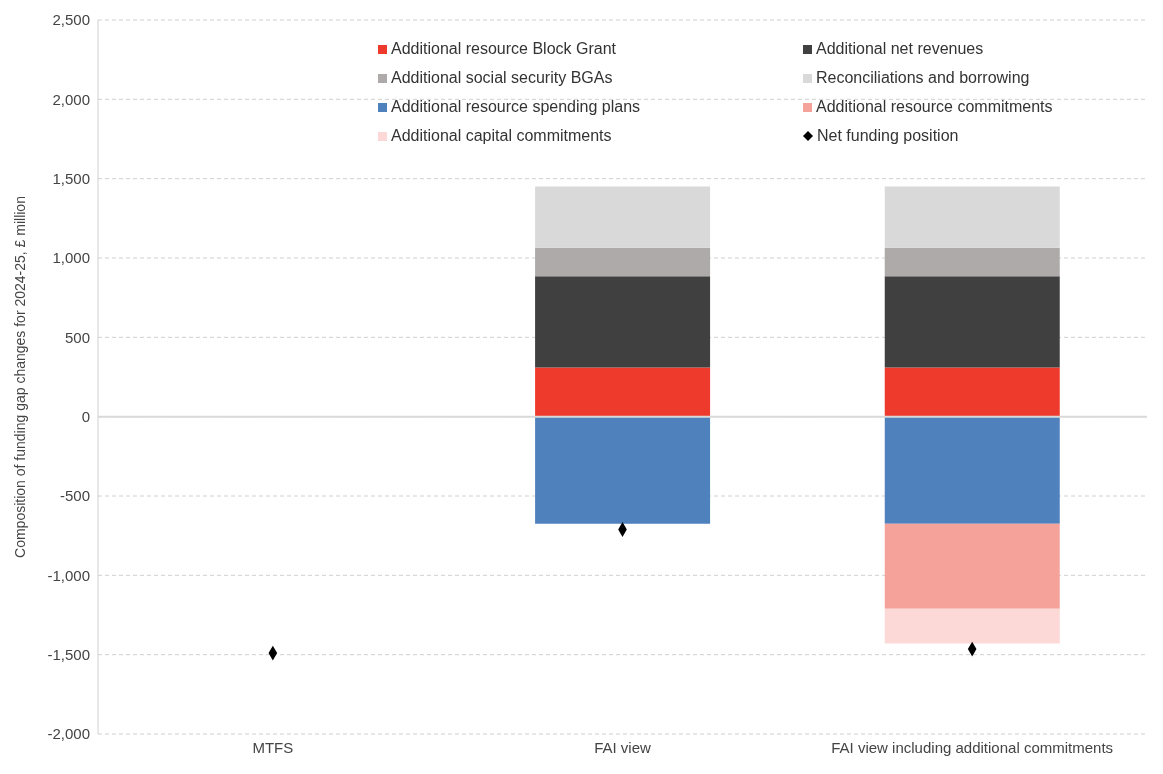 The height and width of the screenshot is (774, 1163). I want to click on y-tick-label: 0, so click(85, 416).